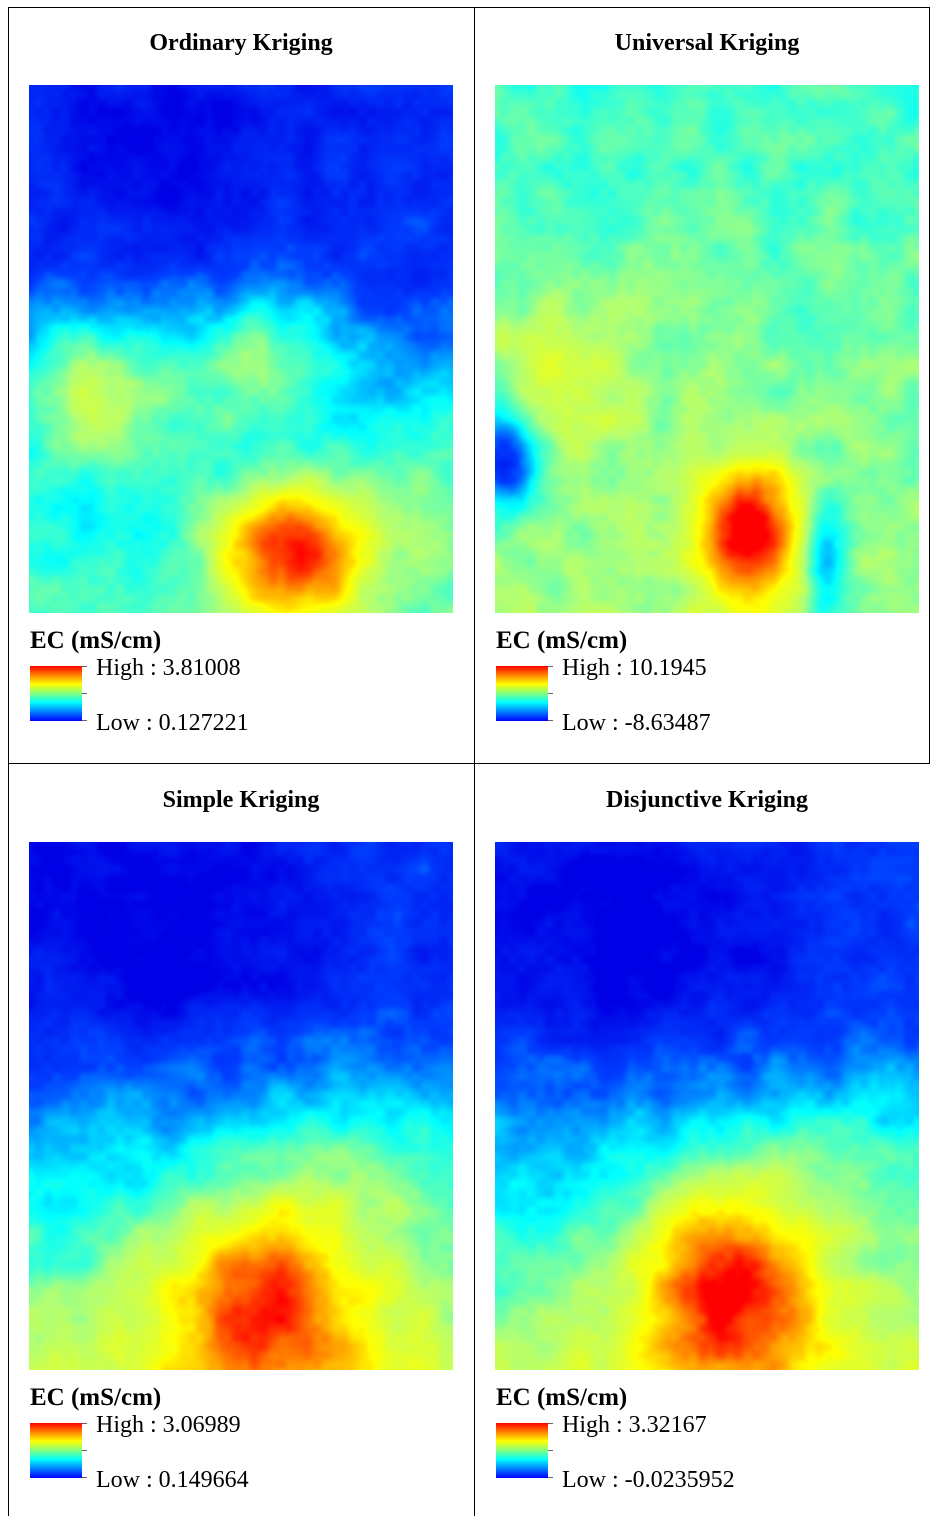 This screenshot has height=1520, width=930. Describe the element at coordinates (168, 668) in the screenshot. I see `legend-high-label: High : 3.81008` at that location.